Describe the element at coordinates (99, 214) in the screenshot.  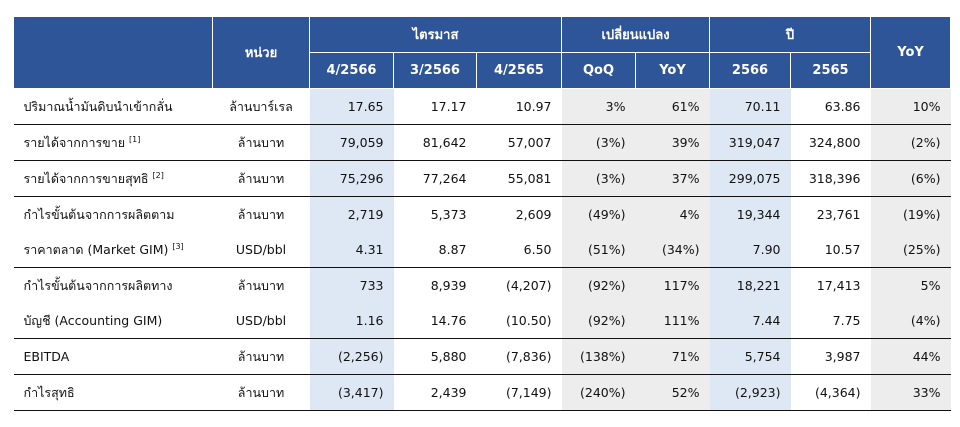
I see `row-label-text: กำไรขั้นต้นจากการผลิตตาม` at that location.